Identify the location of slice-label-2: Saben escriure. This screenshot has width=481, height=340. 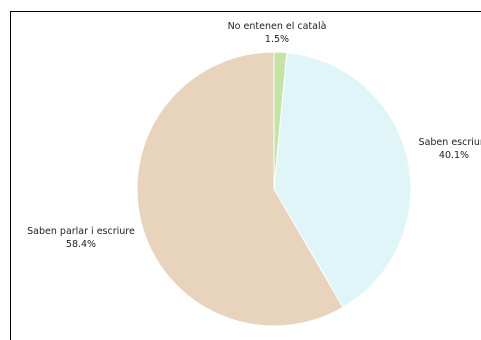
(450, 142).